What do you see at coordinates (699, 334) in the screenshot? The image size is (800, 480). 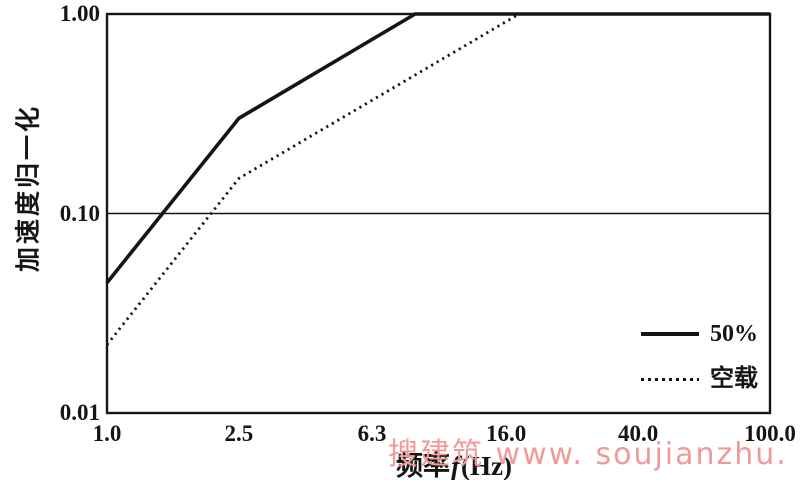 I see `legend-item-50-percent: 50%` at bounding box center [699, 334].